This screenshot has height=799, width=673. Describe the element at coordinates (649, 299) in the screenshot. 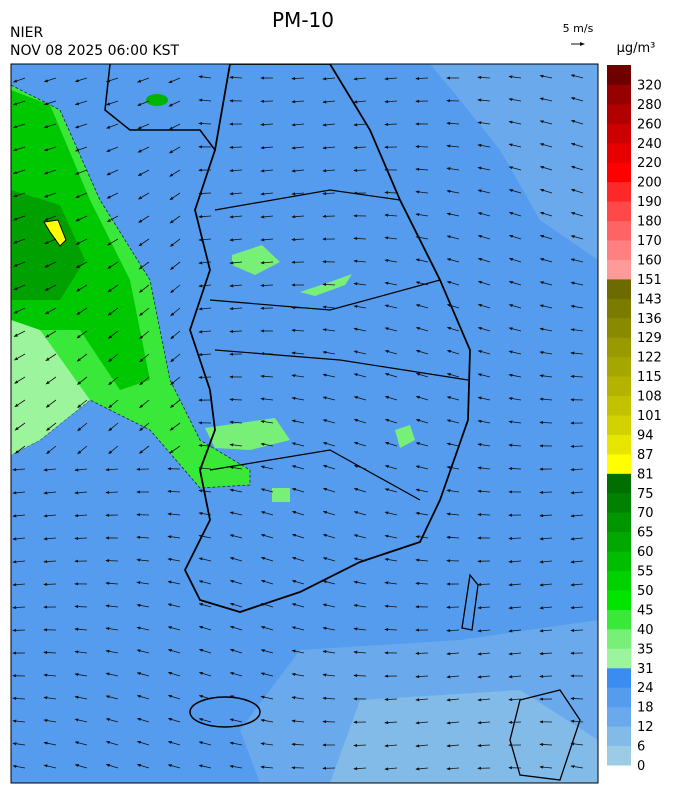

I see `colorbar-label: 143` at that location.